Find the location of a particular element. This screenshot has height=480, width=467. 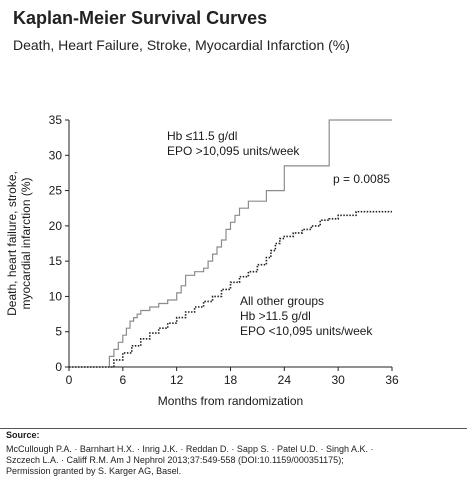

x-tick-label: 30 is located at coordinates (338, 380).